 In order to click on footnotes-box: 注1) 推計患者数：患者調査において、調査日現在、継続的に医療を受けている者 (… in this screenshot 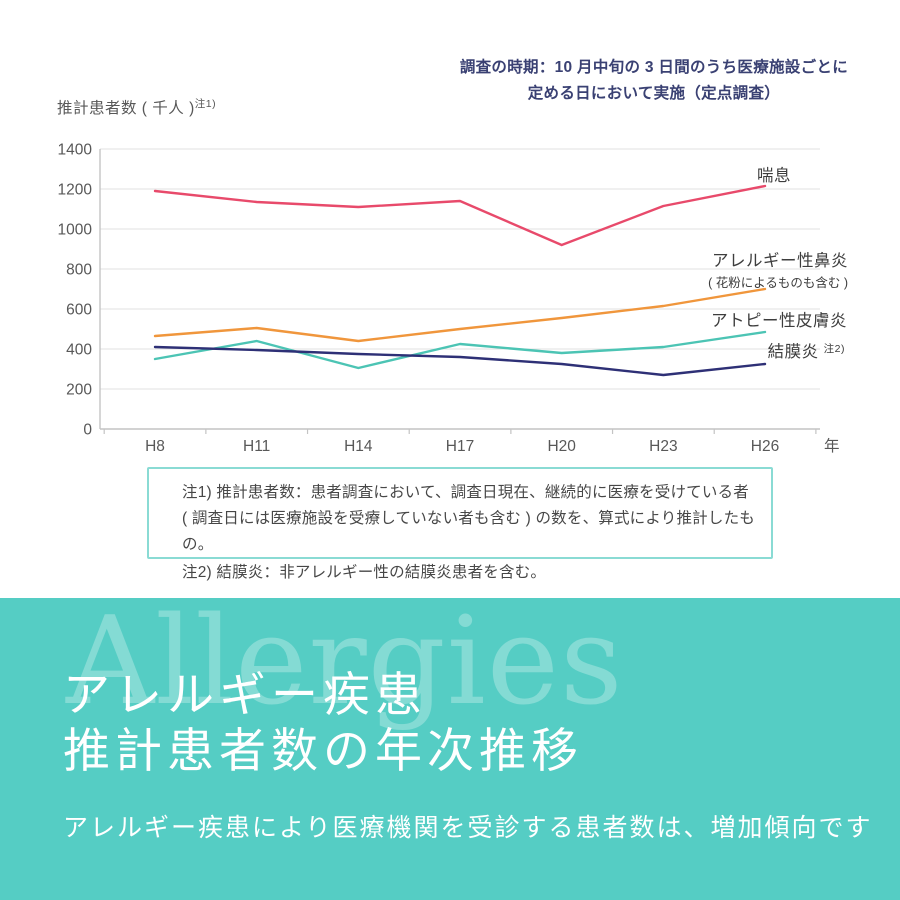, I will do `click(460, 524)`.